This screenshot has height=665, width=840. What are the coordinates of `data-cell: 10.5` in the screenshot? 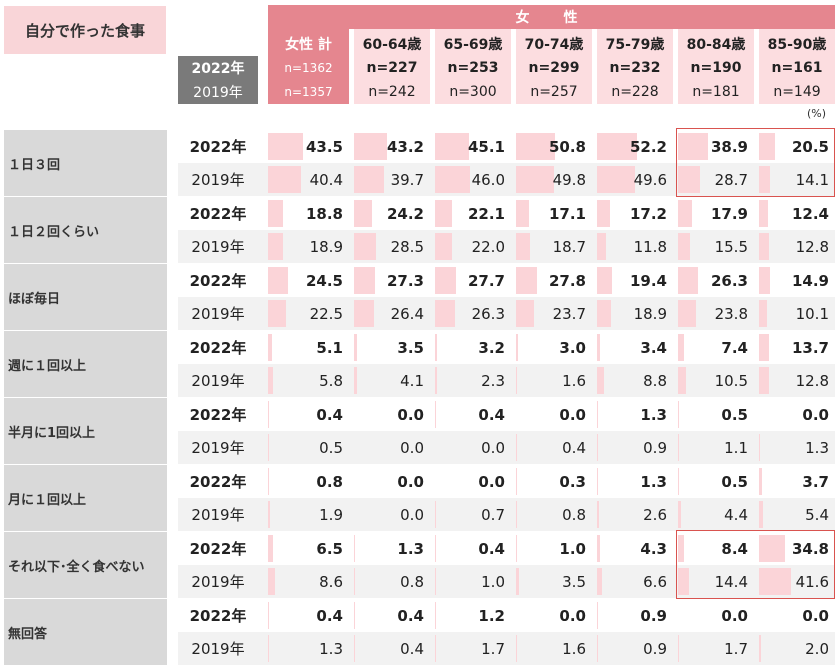 It's located at (716, 380).